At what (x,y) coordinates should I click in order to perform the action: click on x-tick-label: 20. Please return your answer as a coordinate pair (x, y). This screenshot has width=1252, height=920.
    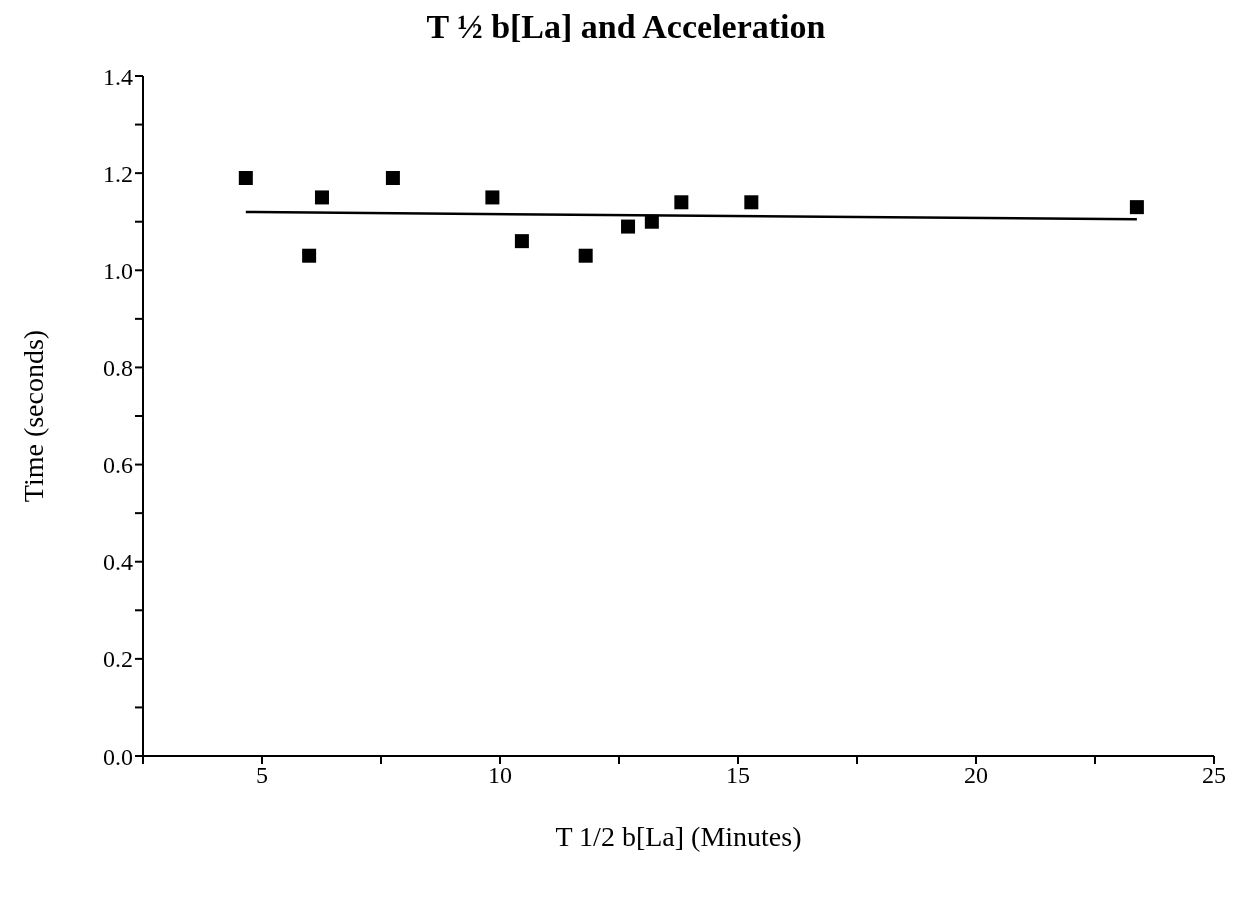
    Looking at the image, I should click on (976, 775).